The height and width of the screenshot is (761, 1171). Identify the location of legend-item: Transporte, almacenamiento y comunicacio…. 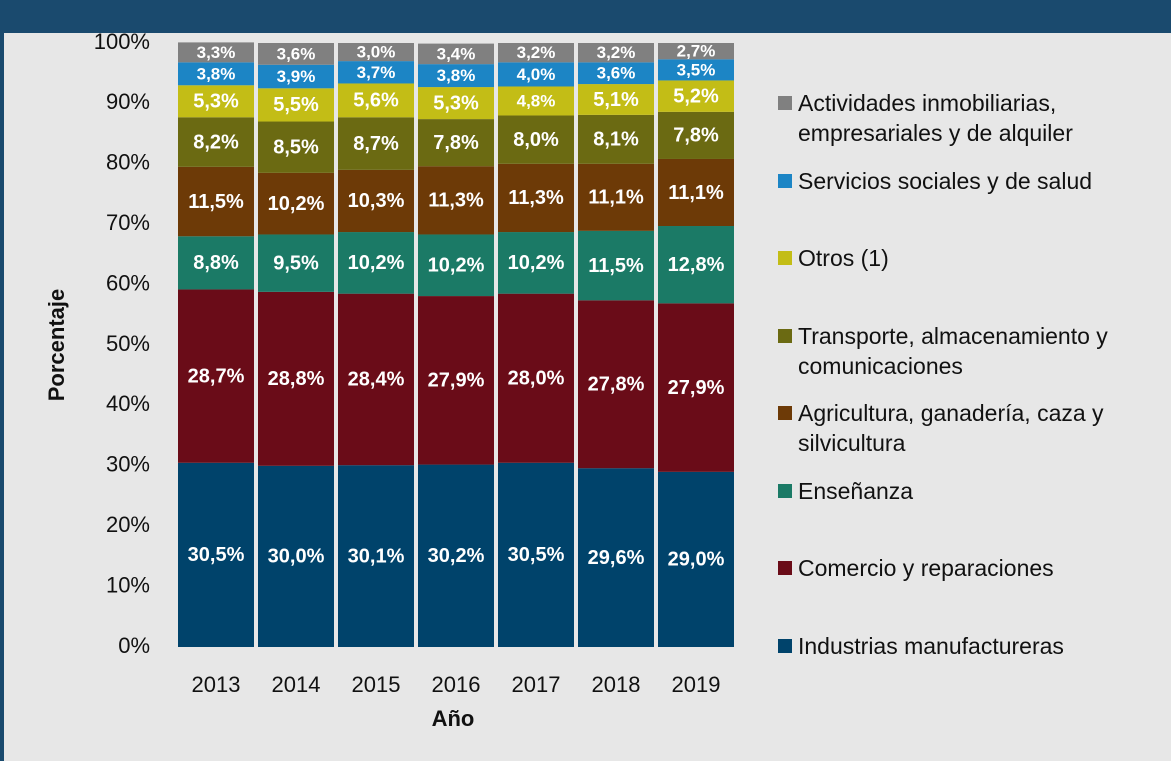
(968, 351).